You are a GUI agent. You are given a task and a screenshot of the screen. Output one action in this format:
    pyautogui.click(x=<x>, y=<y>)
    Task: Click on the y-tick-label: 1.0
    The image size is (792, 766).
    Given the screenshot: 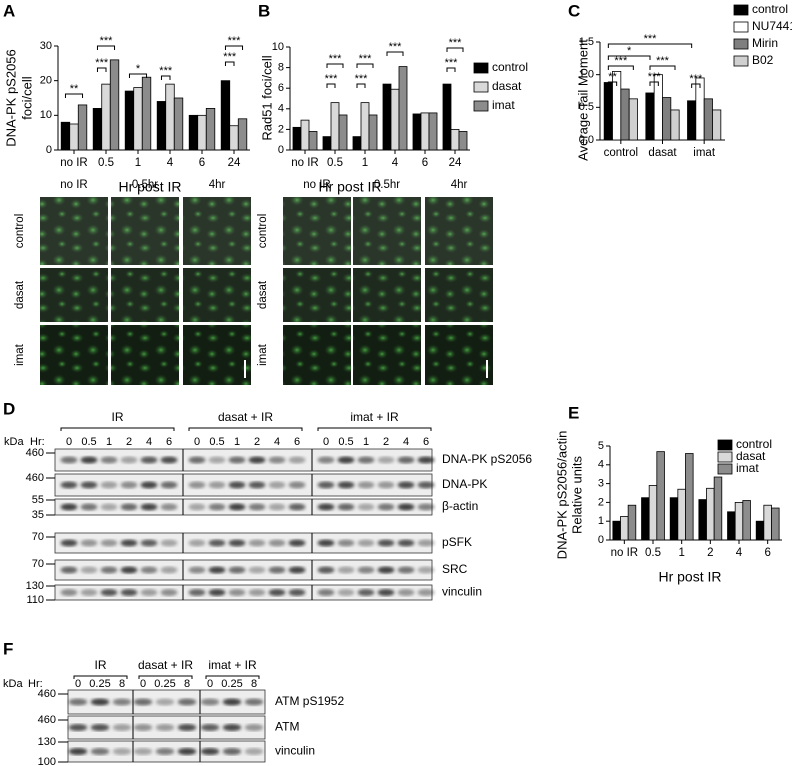 What is the action you would take?
    pyautogui.click(x=586, y=75)
    